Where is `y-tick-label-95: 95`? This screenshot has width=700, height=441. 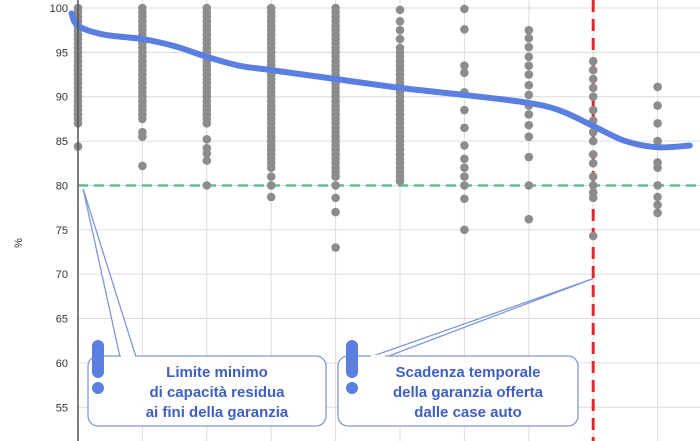
y-tick-label-95: 95 is located at coordinates (62, 53).